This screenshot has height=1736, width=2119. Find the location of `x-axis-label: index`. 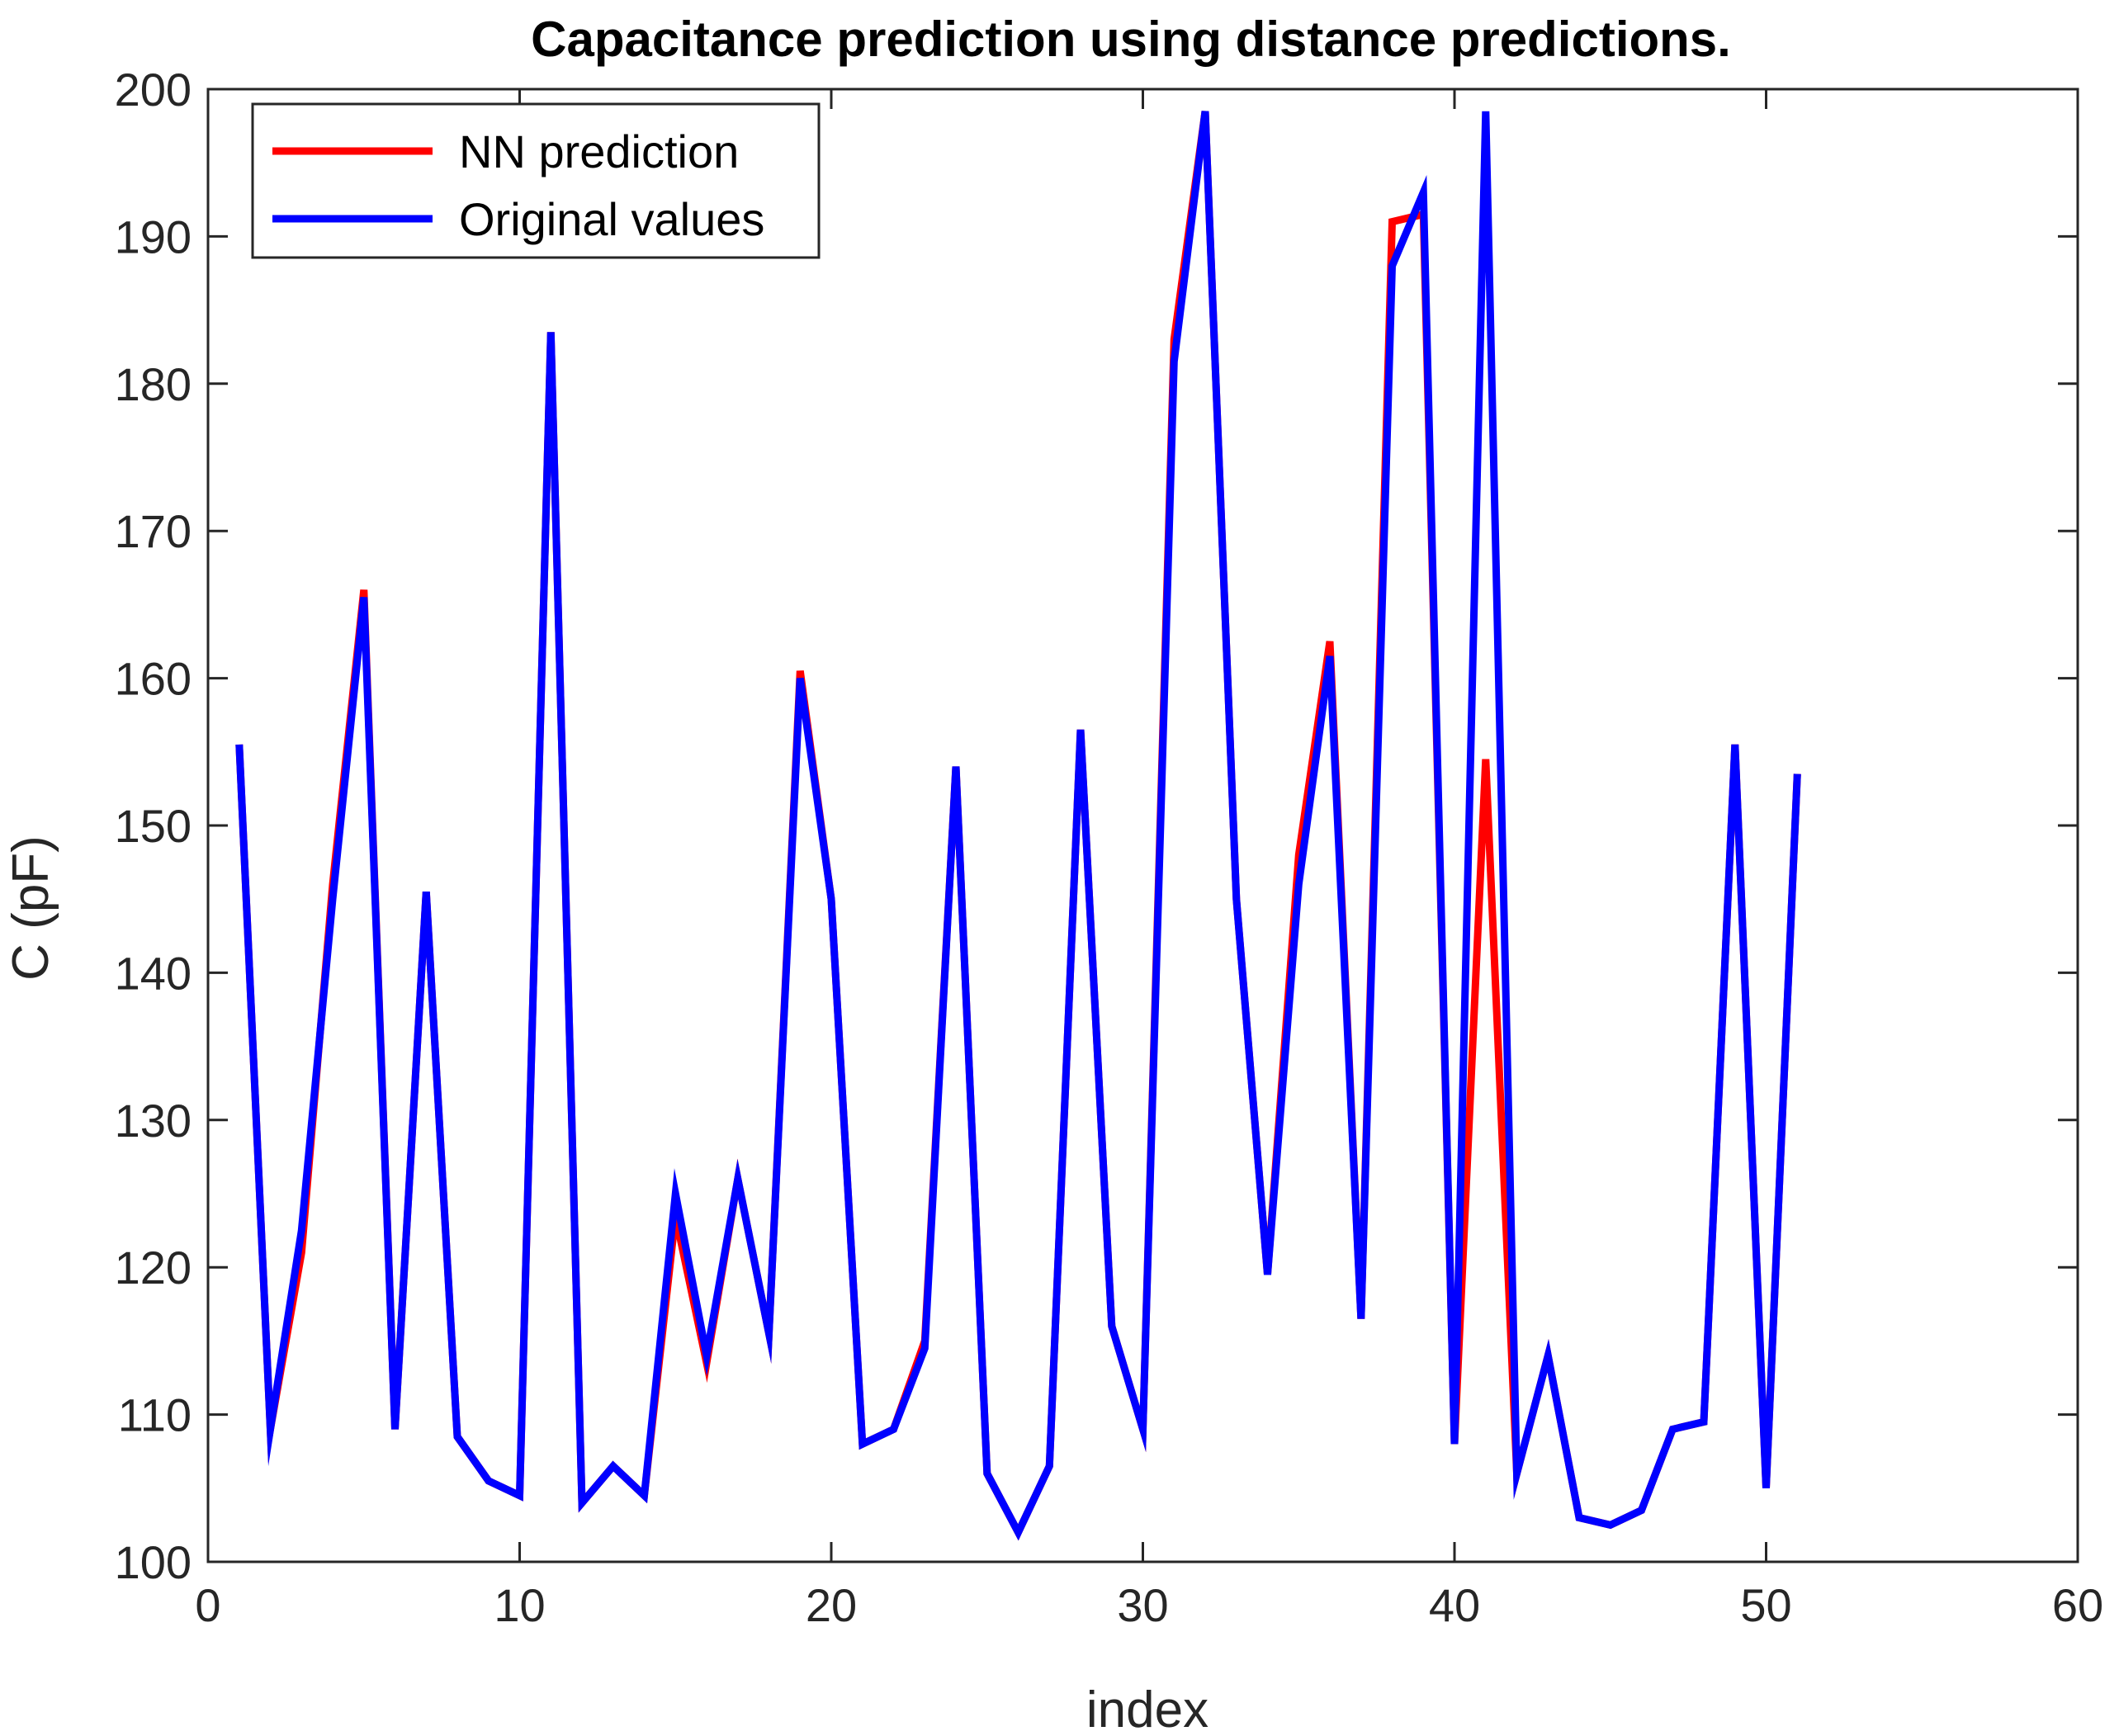

x-axis-label: index is located at coordinates (1147, 1709).